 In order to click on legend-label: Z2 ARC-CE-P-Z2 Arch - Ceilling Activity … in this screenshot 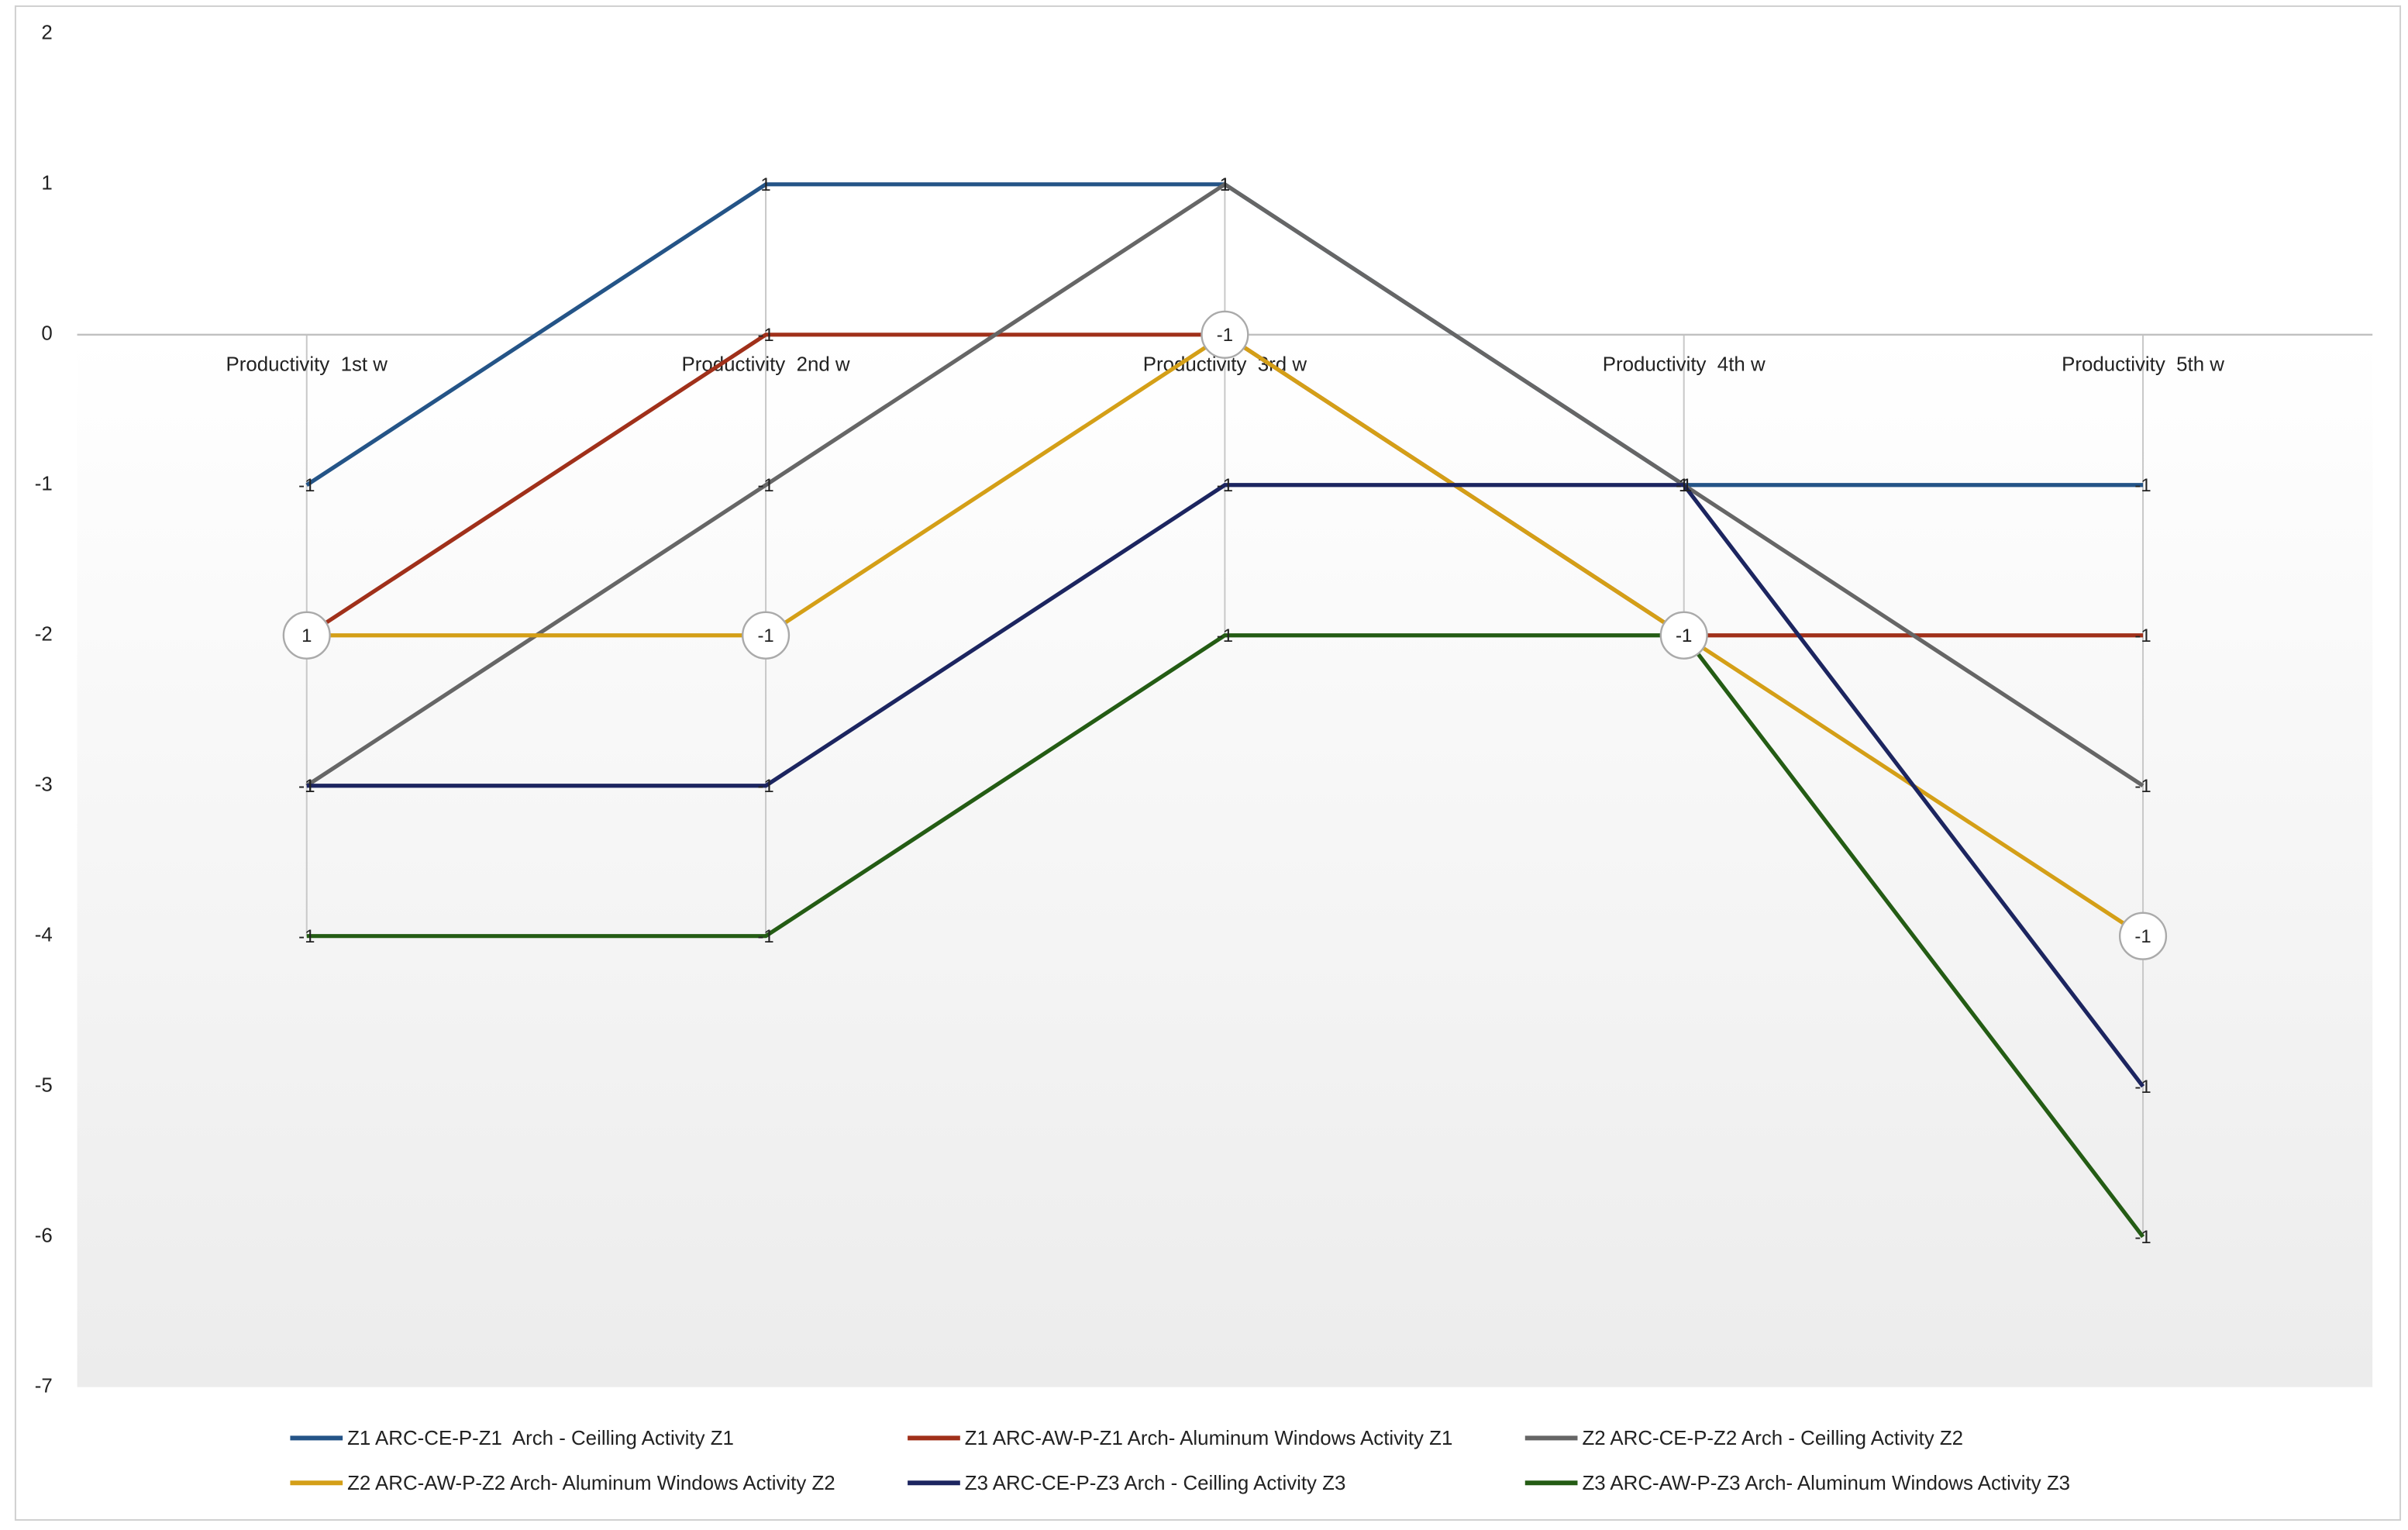, I will do `click(1772, 1438)`.